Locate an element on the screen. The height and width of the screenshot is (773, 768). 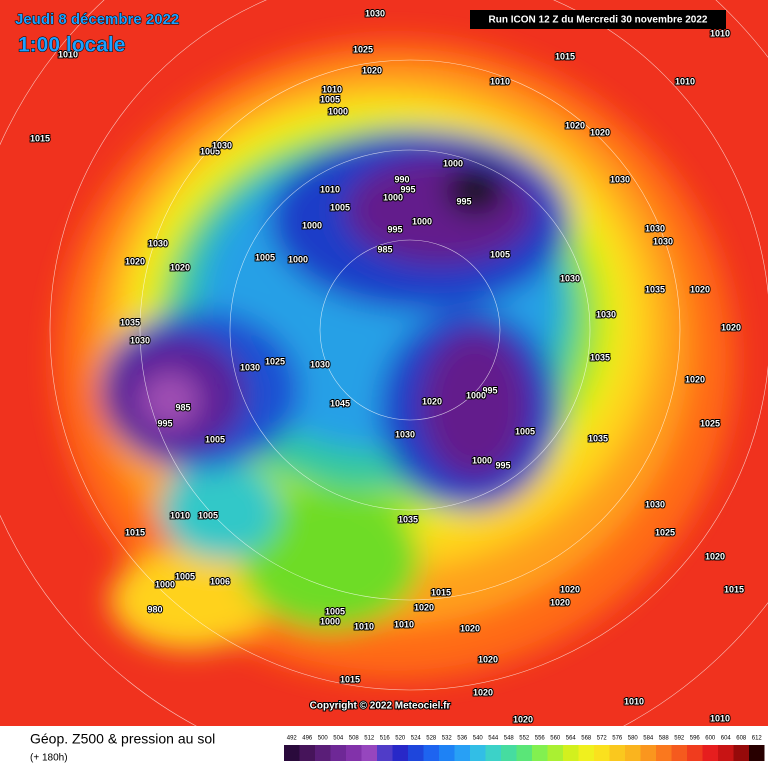
colorbar-label: 592 is located at coordinates (679, 739).